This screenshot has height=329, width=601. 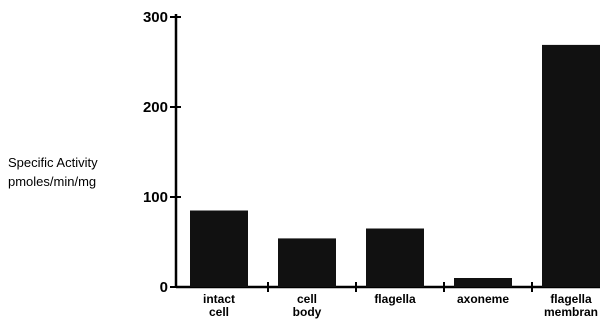 I want to click on x-tick-label: body, so click(x=307, y=312).